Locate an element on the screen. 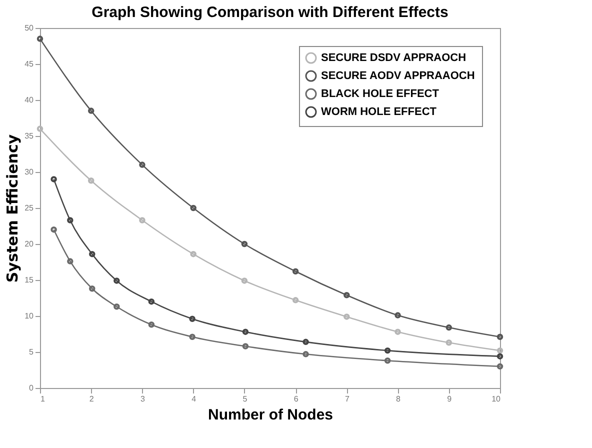 The height and width of the screenshot is (448, 592). y-tick-label: 45 is located at coordinates (29, 64).